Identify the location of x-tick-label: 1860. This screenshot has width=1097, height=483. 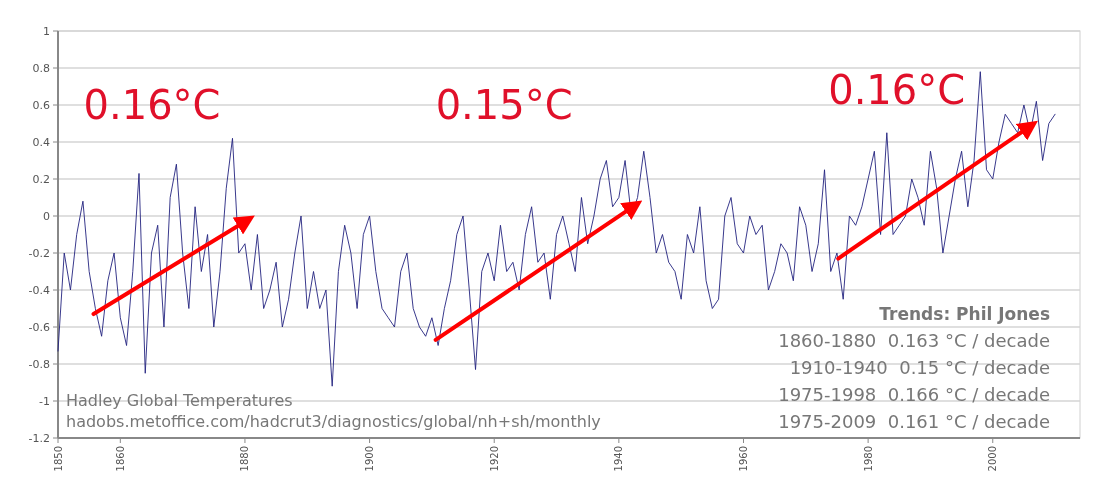
(120, 459).